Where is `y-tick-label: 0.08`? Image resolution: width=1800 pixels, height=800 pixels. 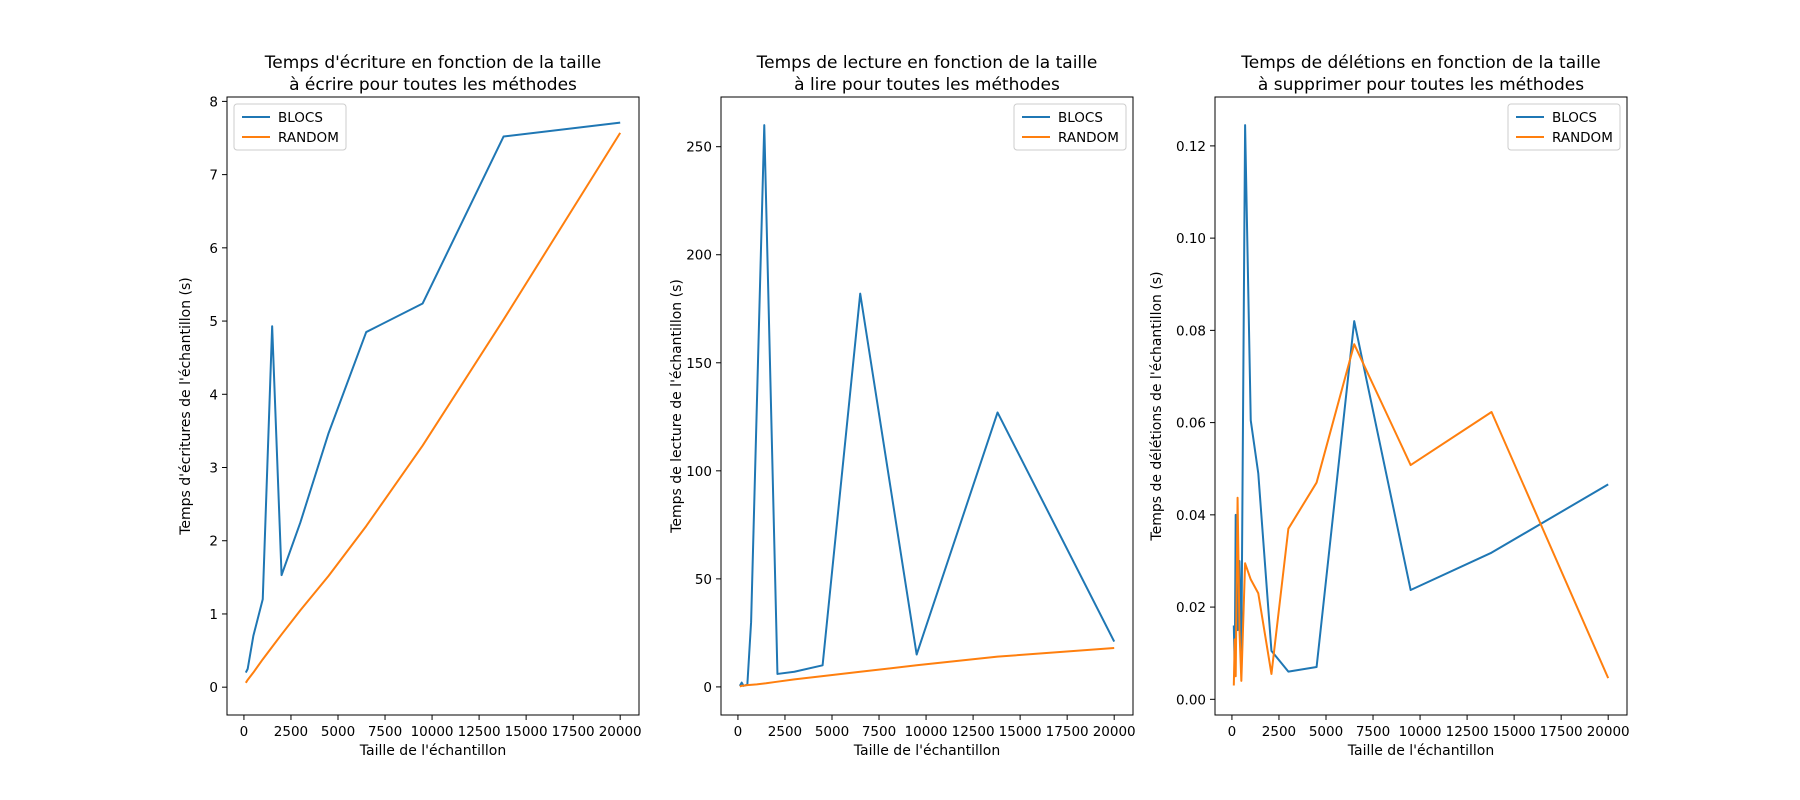
y-tick-label: 0.08 is located at coordinates (1191, 331).